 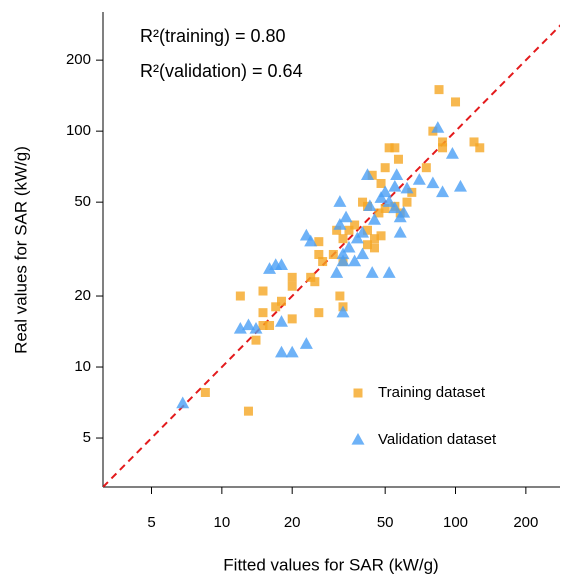 I want to click on x-tick-label: 10, so click(x=222, y=522).